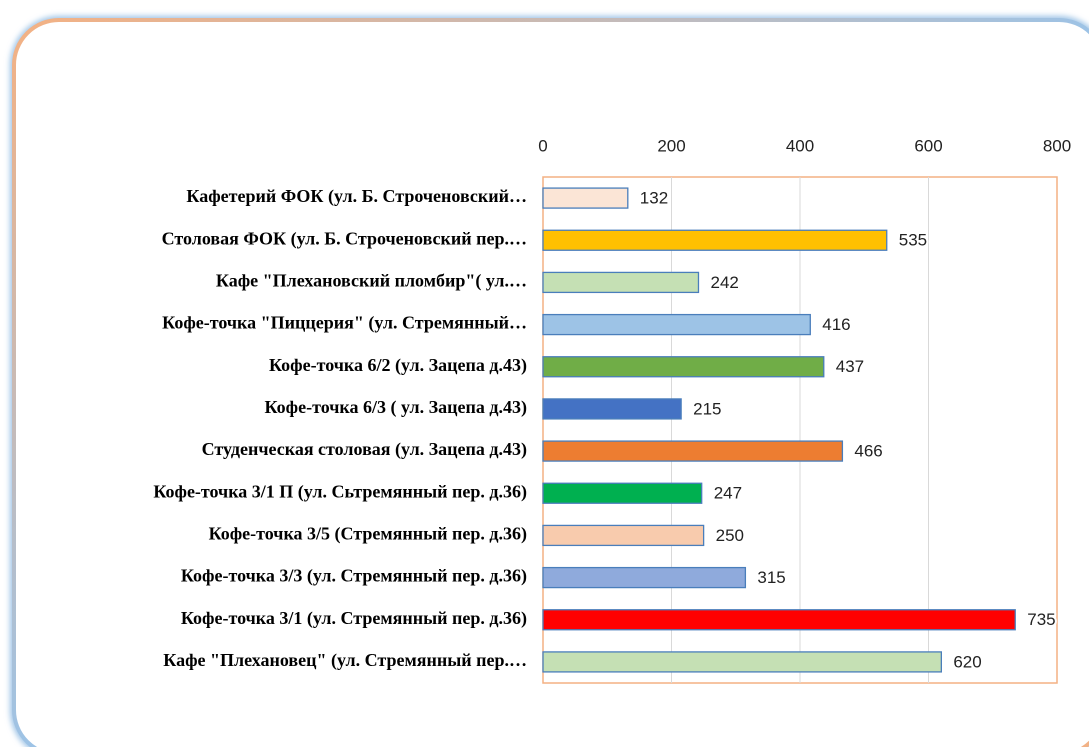  What do you see at coordinates (967, 661) in the screenshot?
I see `value-label: 620` at bounding box center [967, 661].